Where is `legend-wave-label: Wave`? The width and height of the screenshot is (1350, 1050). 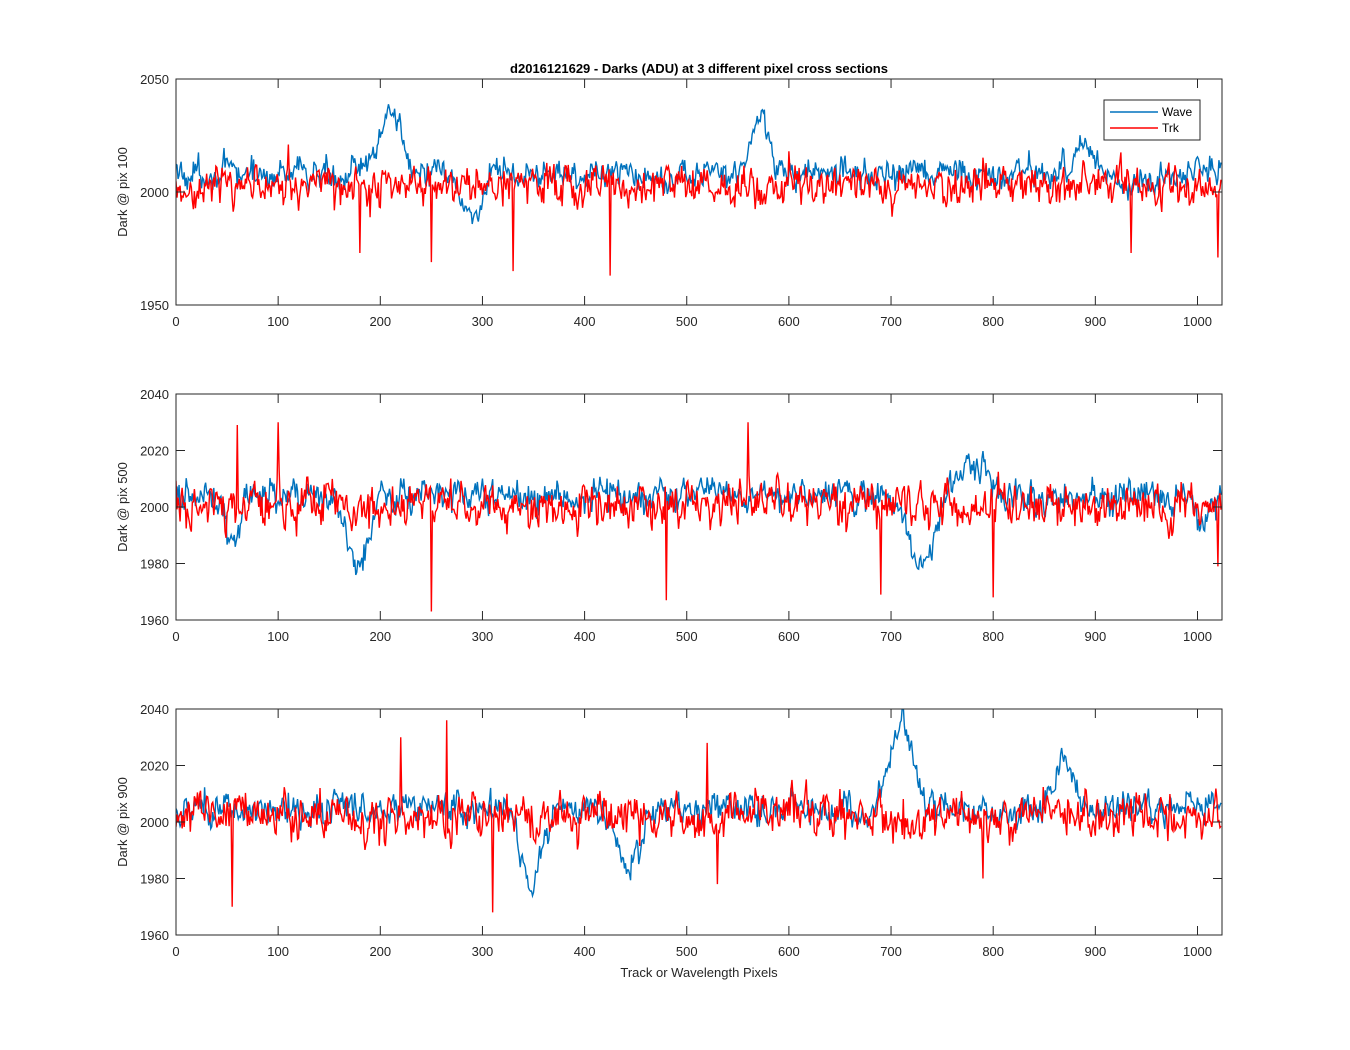 legend-wave-label: Wave is located at coordinates (1177, 112).